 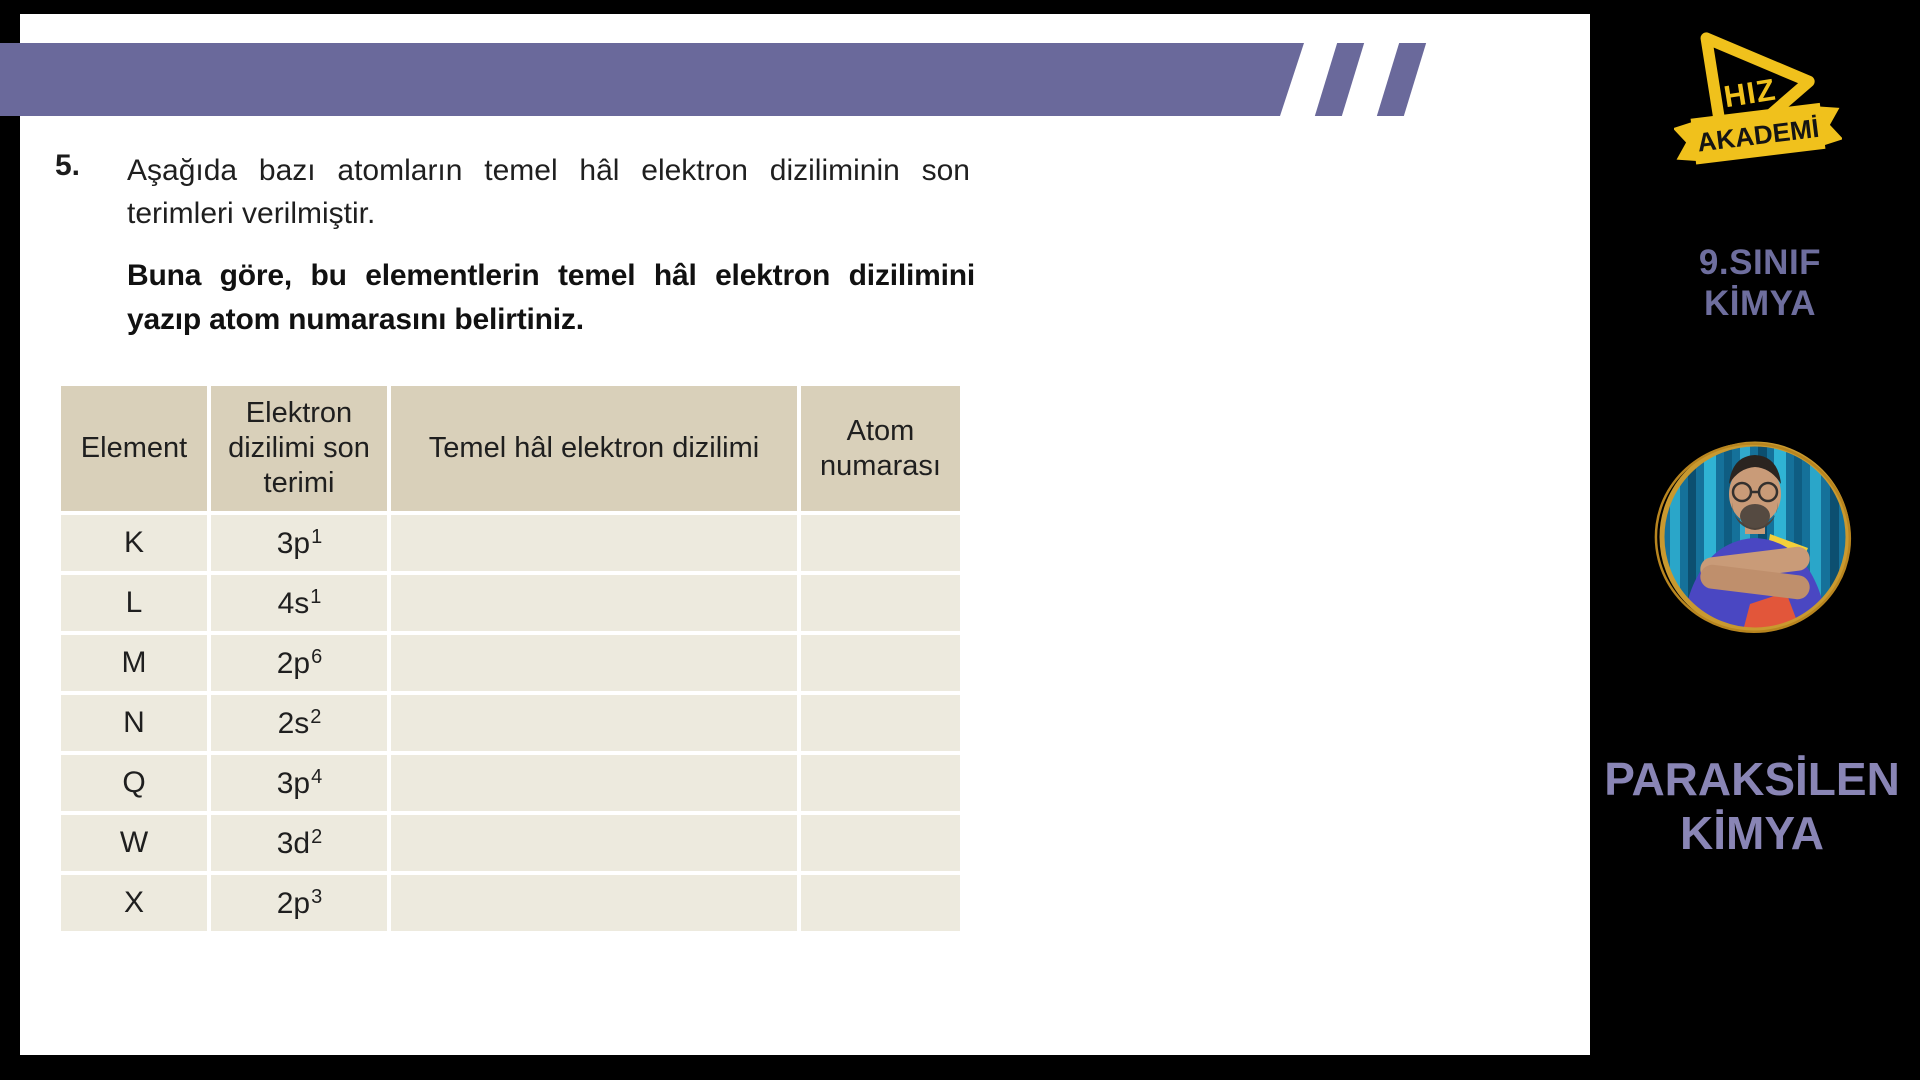 I want to click on term-base: 4s, so click(x=293, y=603).